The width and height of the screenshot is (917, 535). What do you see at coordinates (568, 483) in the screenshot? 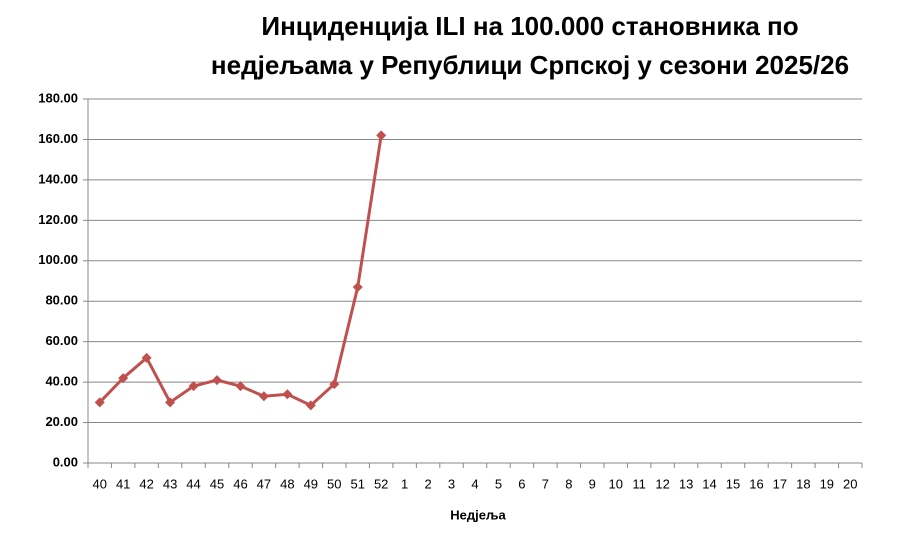
I see `x-tick-label: 8` at bounding box center [568, 483].